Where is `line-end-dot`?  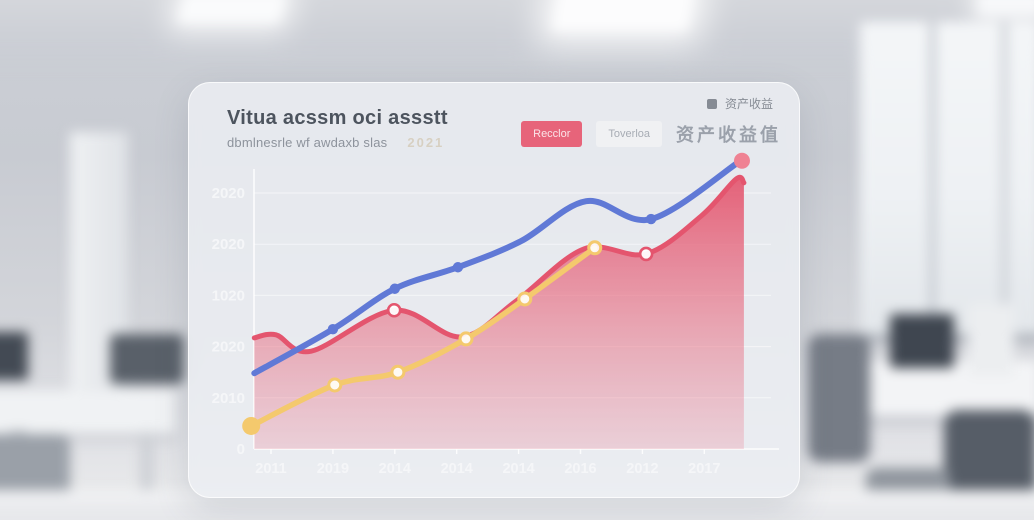
line-end-dot is located at coordinates (741, 160).